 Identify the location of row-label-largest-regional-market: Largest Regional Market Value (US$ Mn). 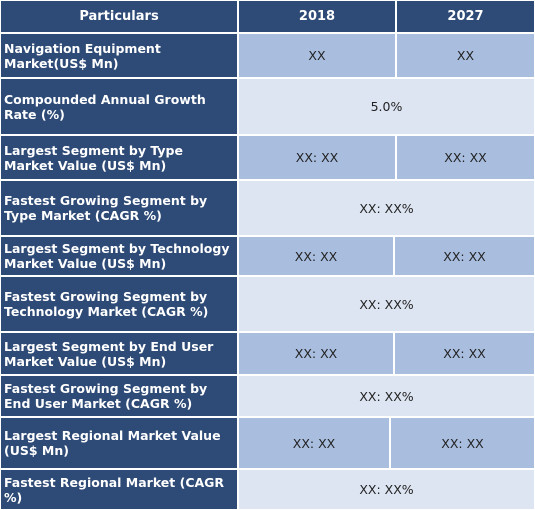
(119, 443).